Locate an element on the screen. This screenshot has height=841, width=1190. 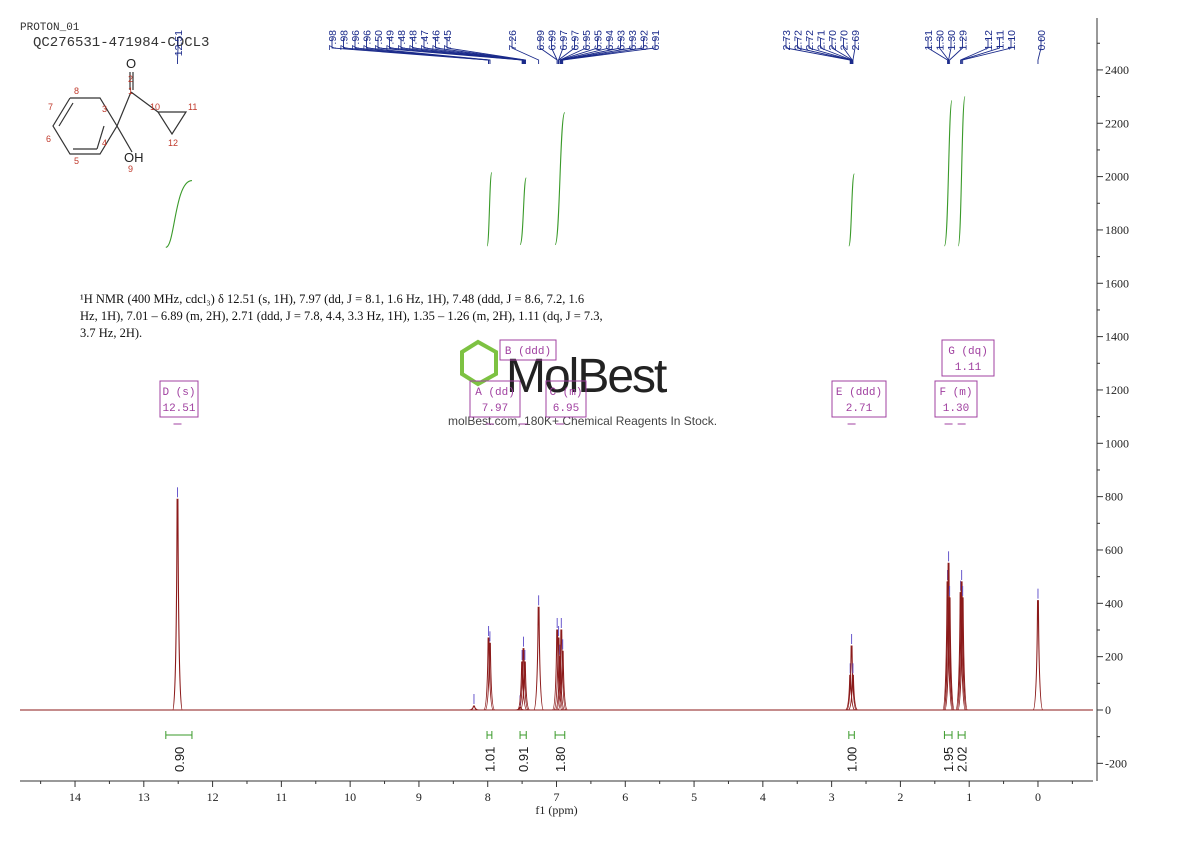
atom-number: 8 is located at coordinates (76, 91).